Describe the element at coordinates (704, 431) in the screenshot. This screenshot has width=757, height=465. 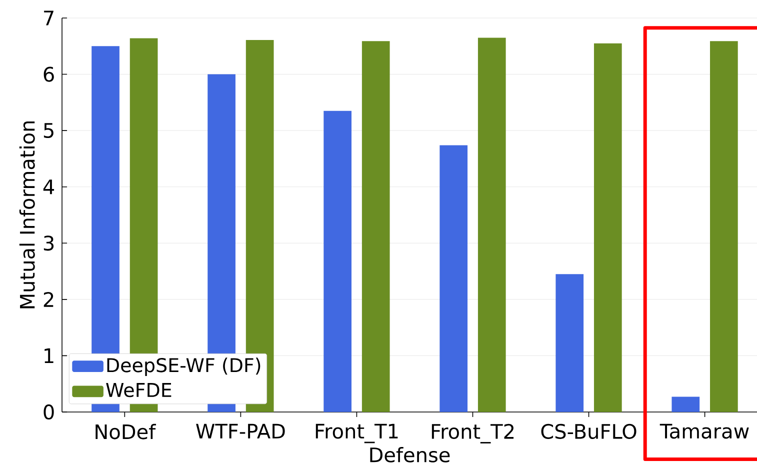
I see `x-tick-label: Tamaraw` at that location.